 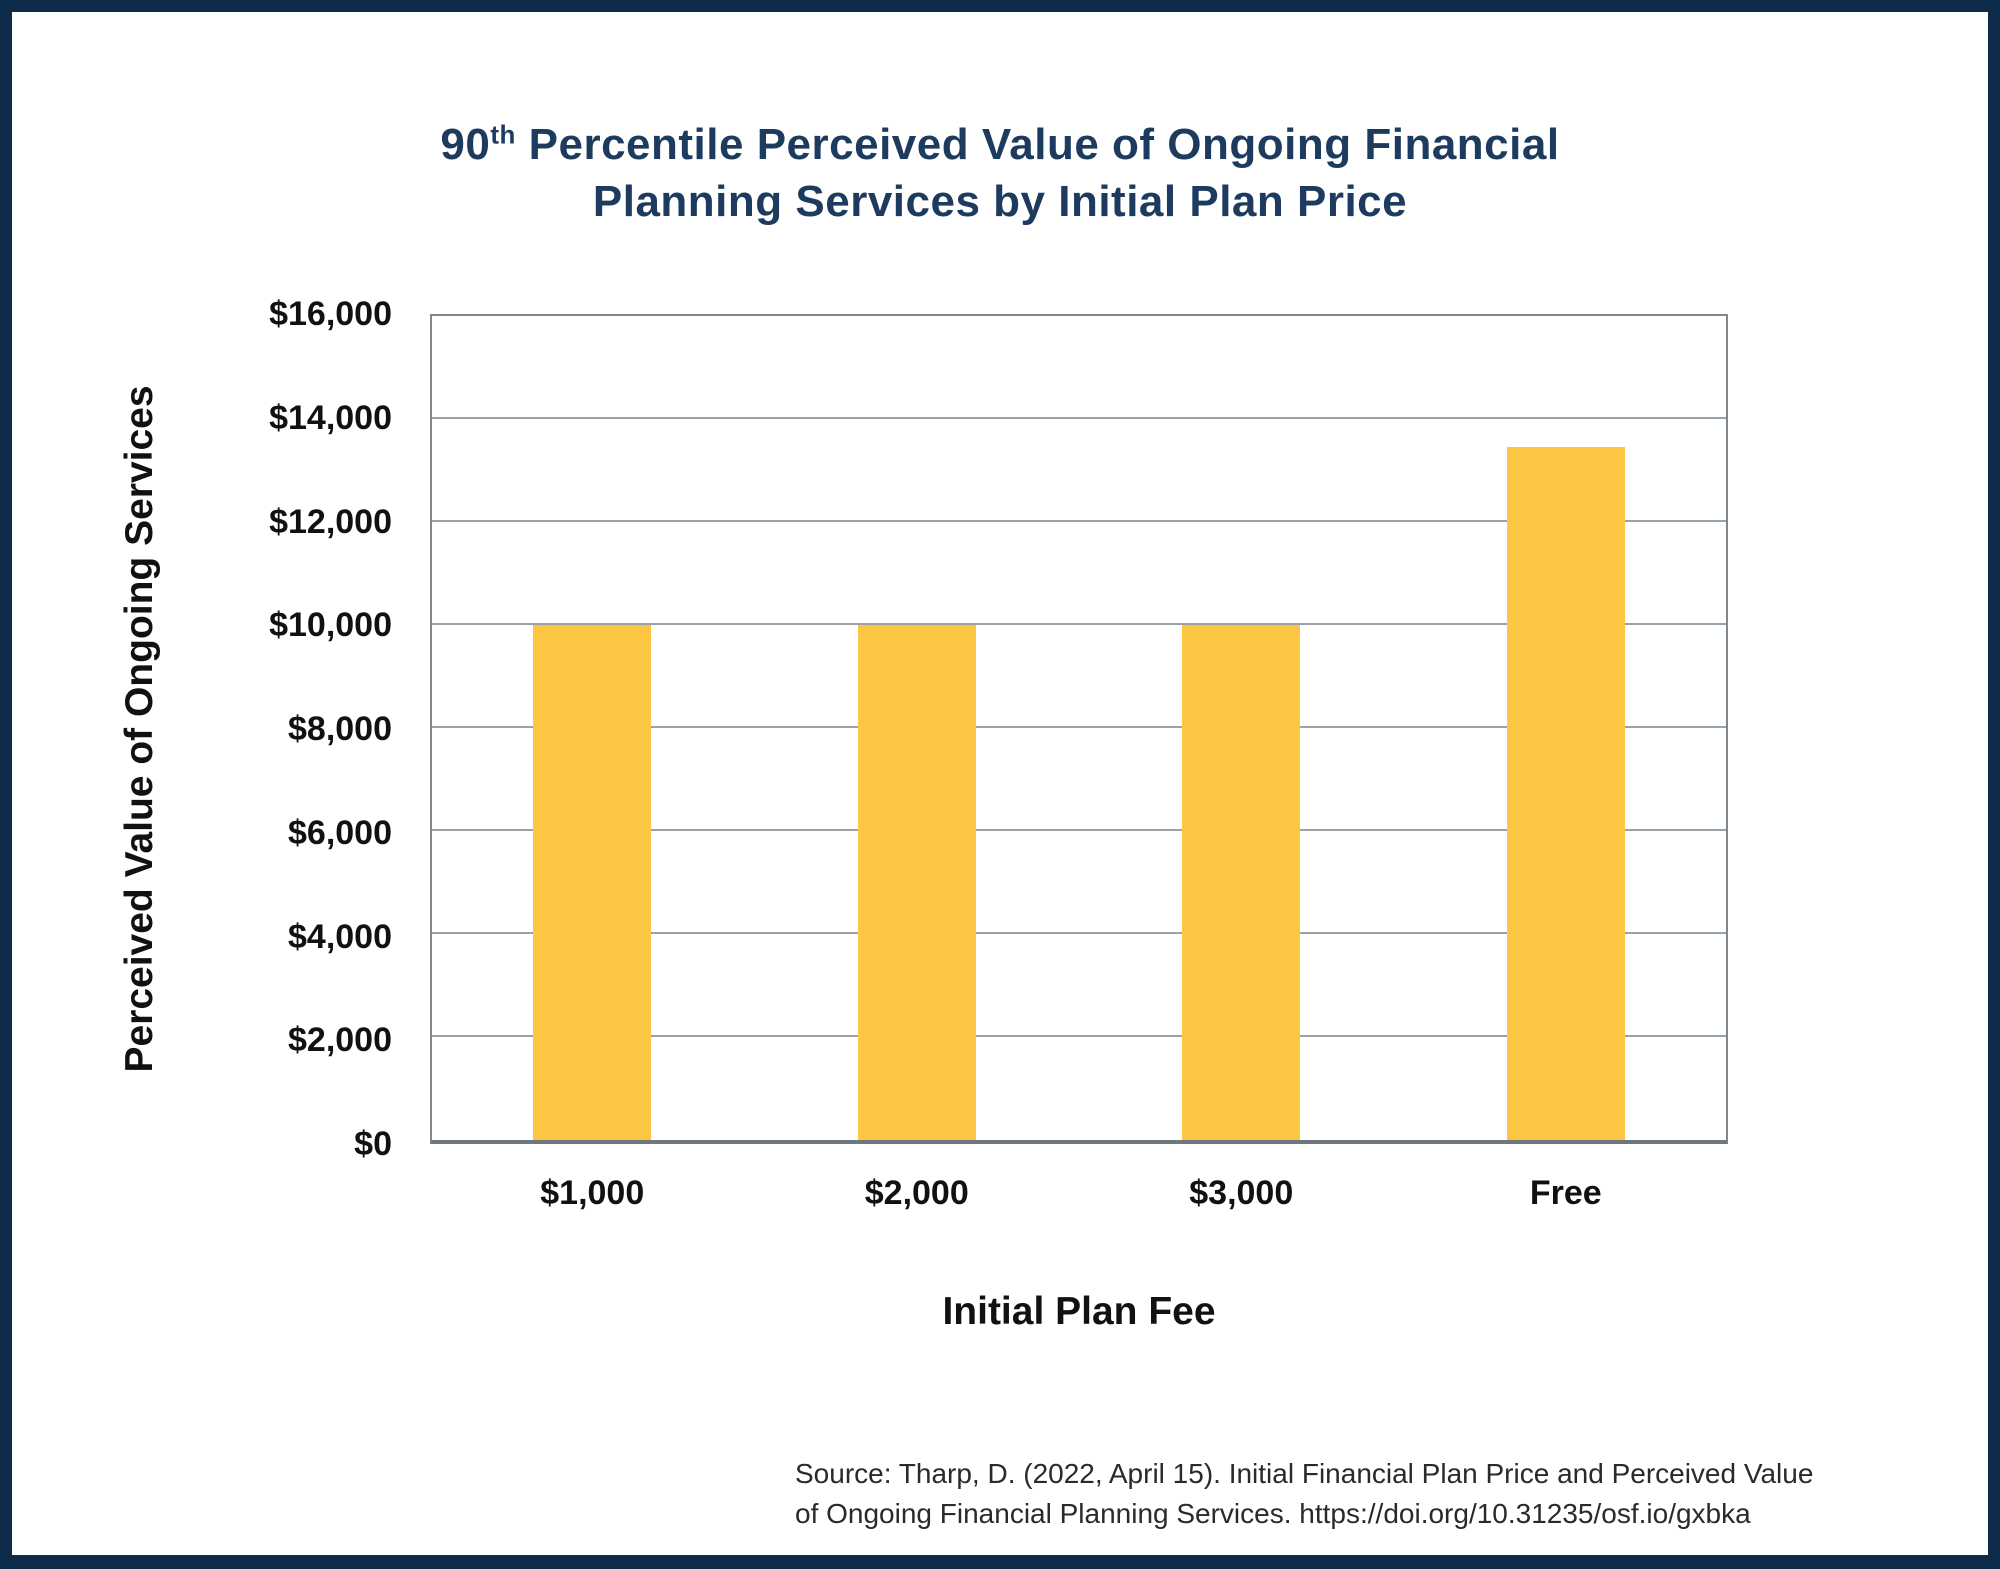 What do you see at coordinates (340, 1040) in the screenshot?
I see `y-tick-label: $2,000` at bounding box center [340, 1040].